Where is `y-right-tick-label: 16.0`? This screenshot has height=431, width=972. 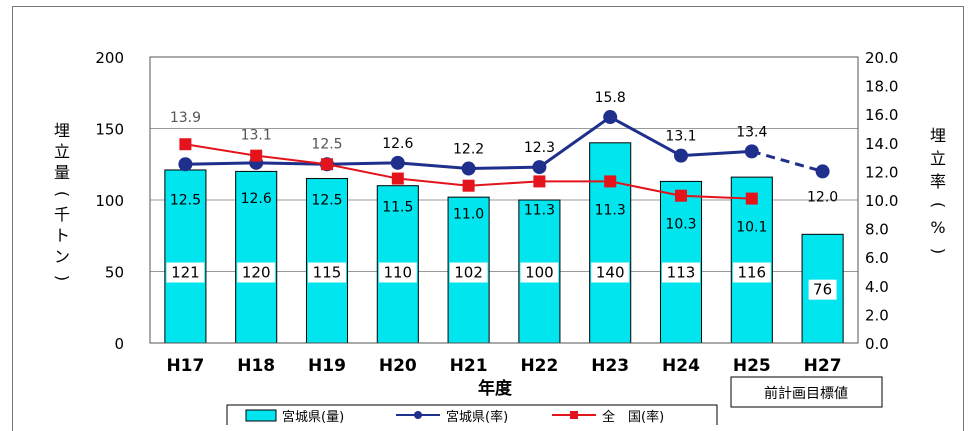 y-right-tick-label: 16.0 is located at coordinates (881, 115).